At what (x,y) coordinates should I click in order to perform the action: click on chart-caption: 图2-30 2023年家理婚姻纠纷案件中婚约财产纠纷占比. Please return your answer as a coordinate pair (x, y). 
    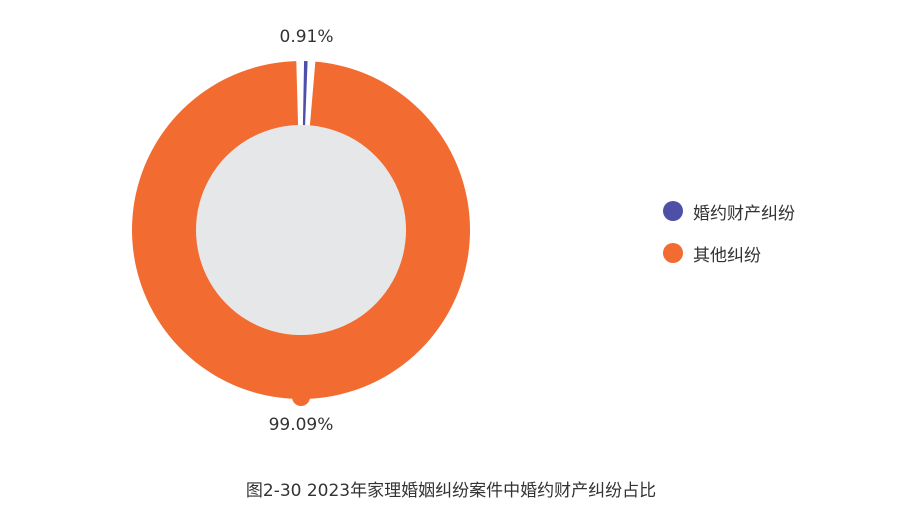
    Looking at the image, I should click on (451, 491).